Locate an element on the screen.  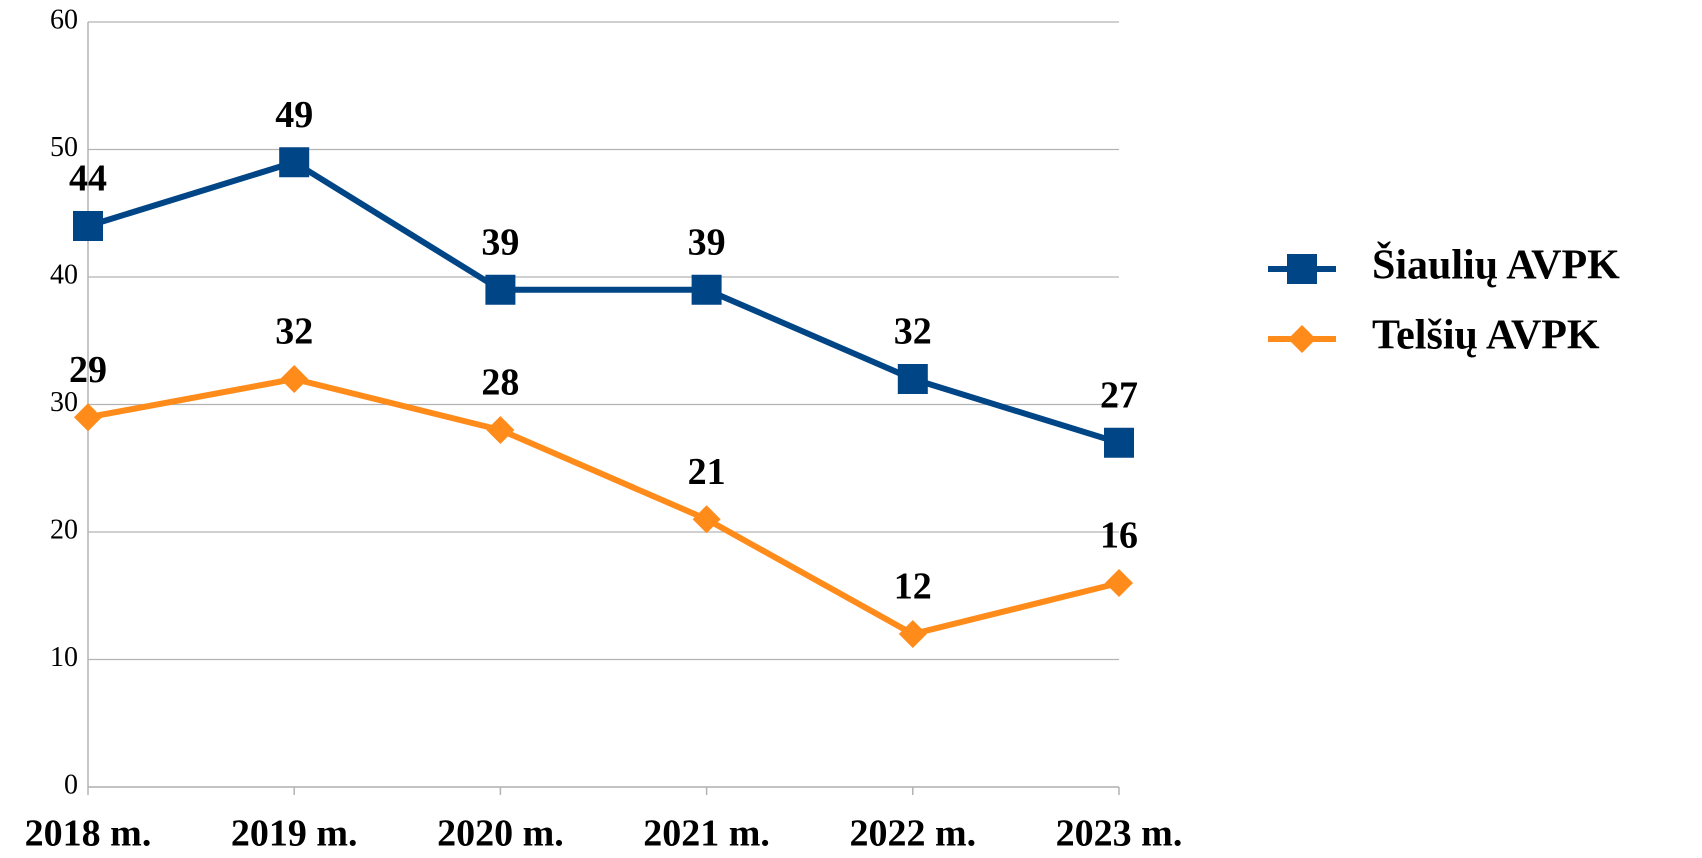
x-tick-label: 2020 m. is located at coordinates (500, 834).